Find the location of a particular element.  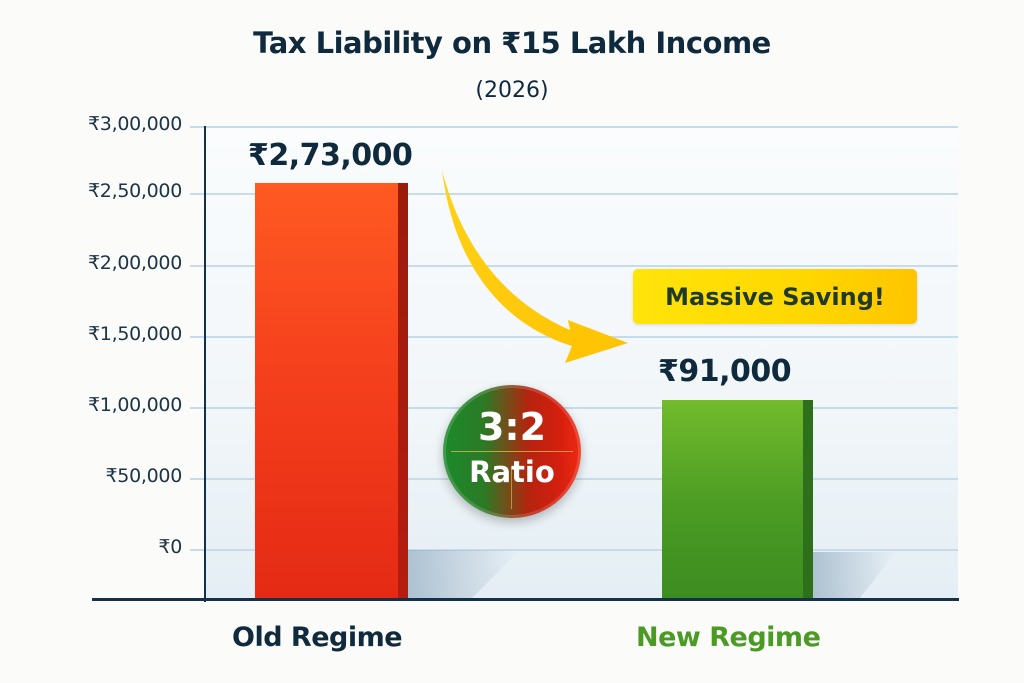

category-label-new: New Regime is located at coordinates (728, 637).